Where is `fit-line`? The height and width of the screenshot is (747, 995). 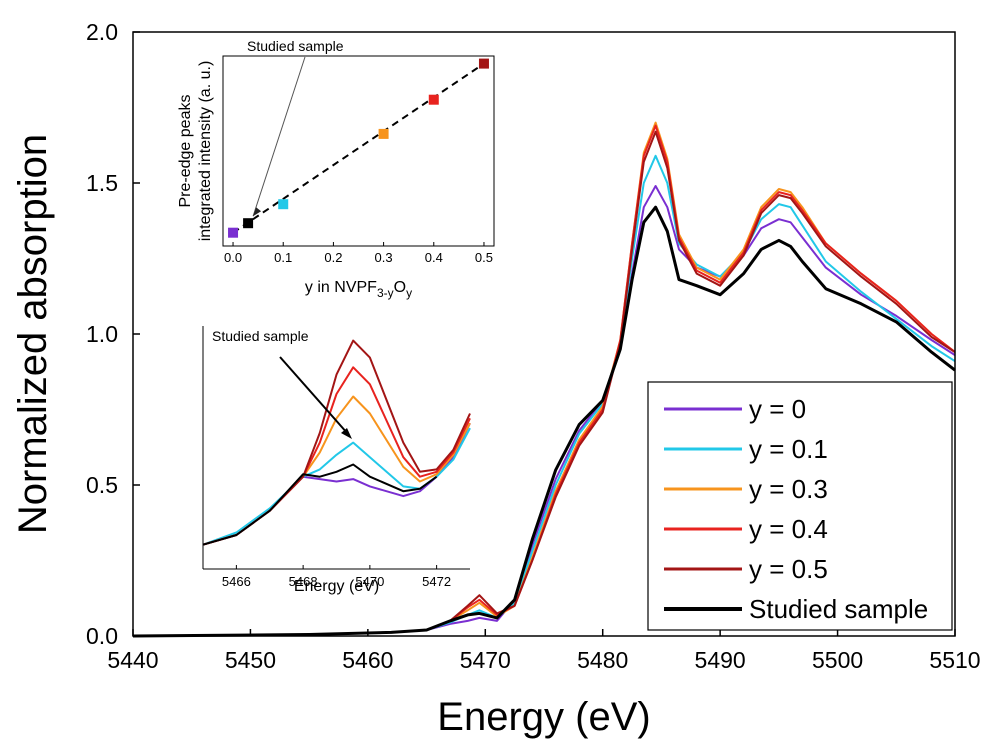
fit-line is located at coordinates (358, 148).